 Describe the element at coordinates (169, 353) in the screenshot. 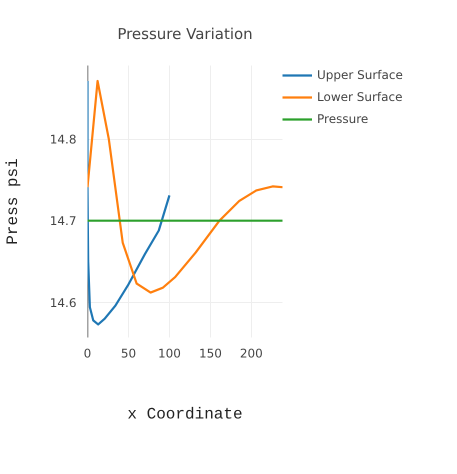

I see `x-tick-label: 100` at that location.